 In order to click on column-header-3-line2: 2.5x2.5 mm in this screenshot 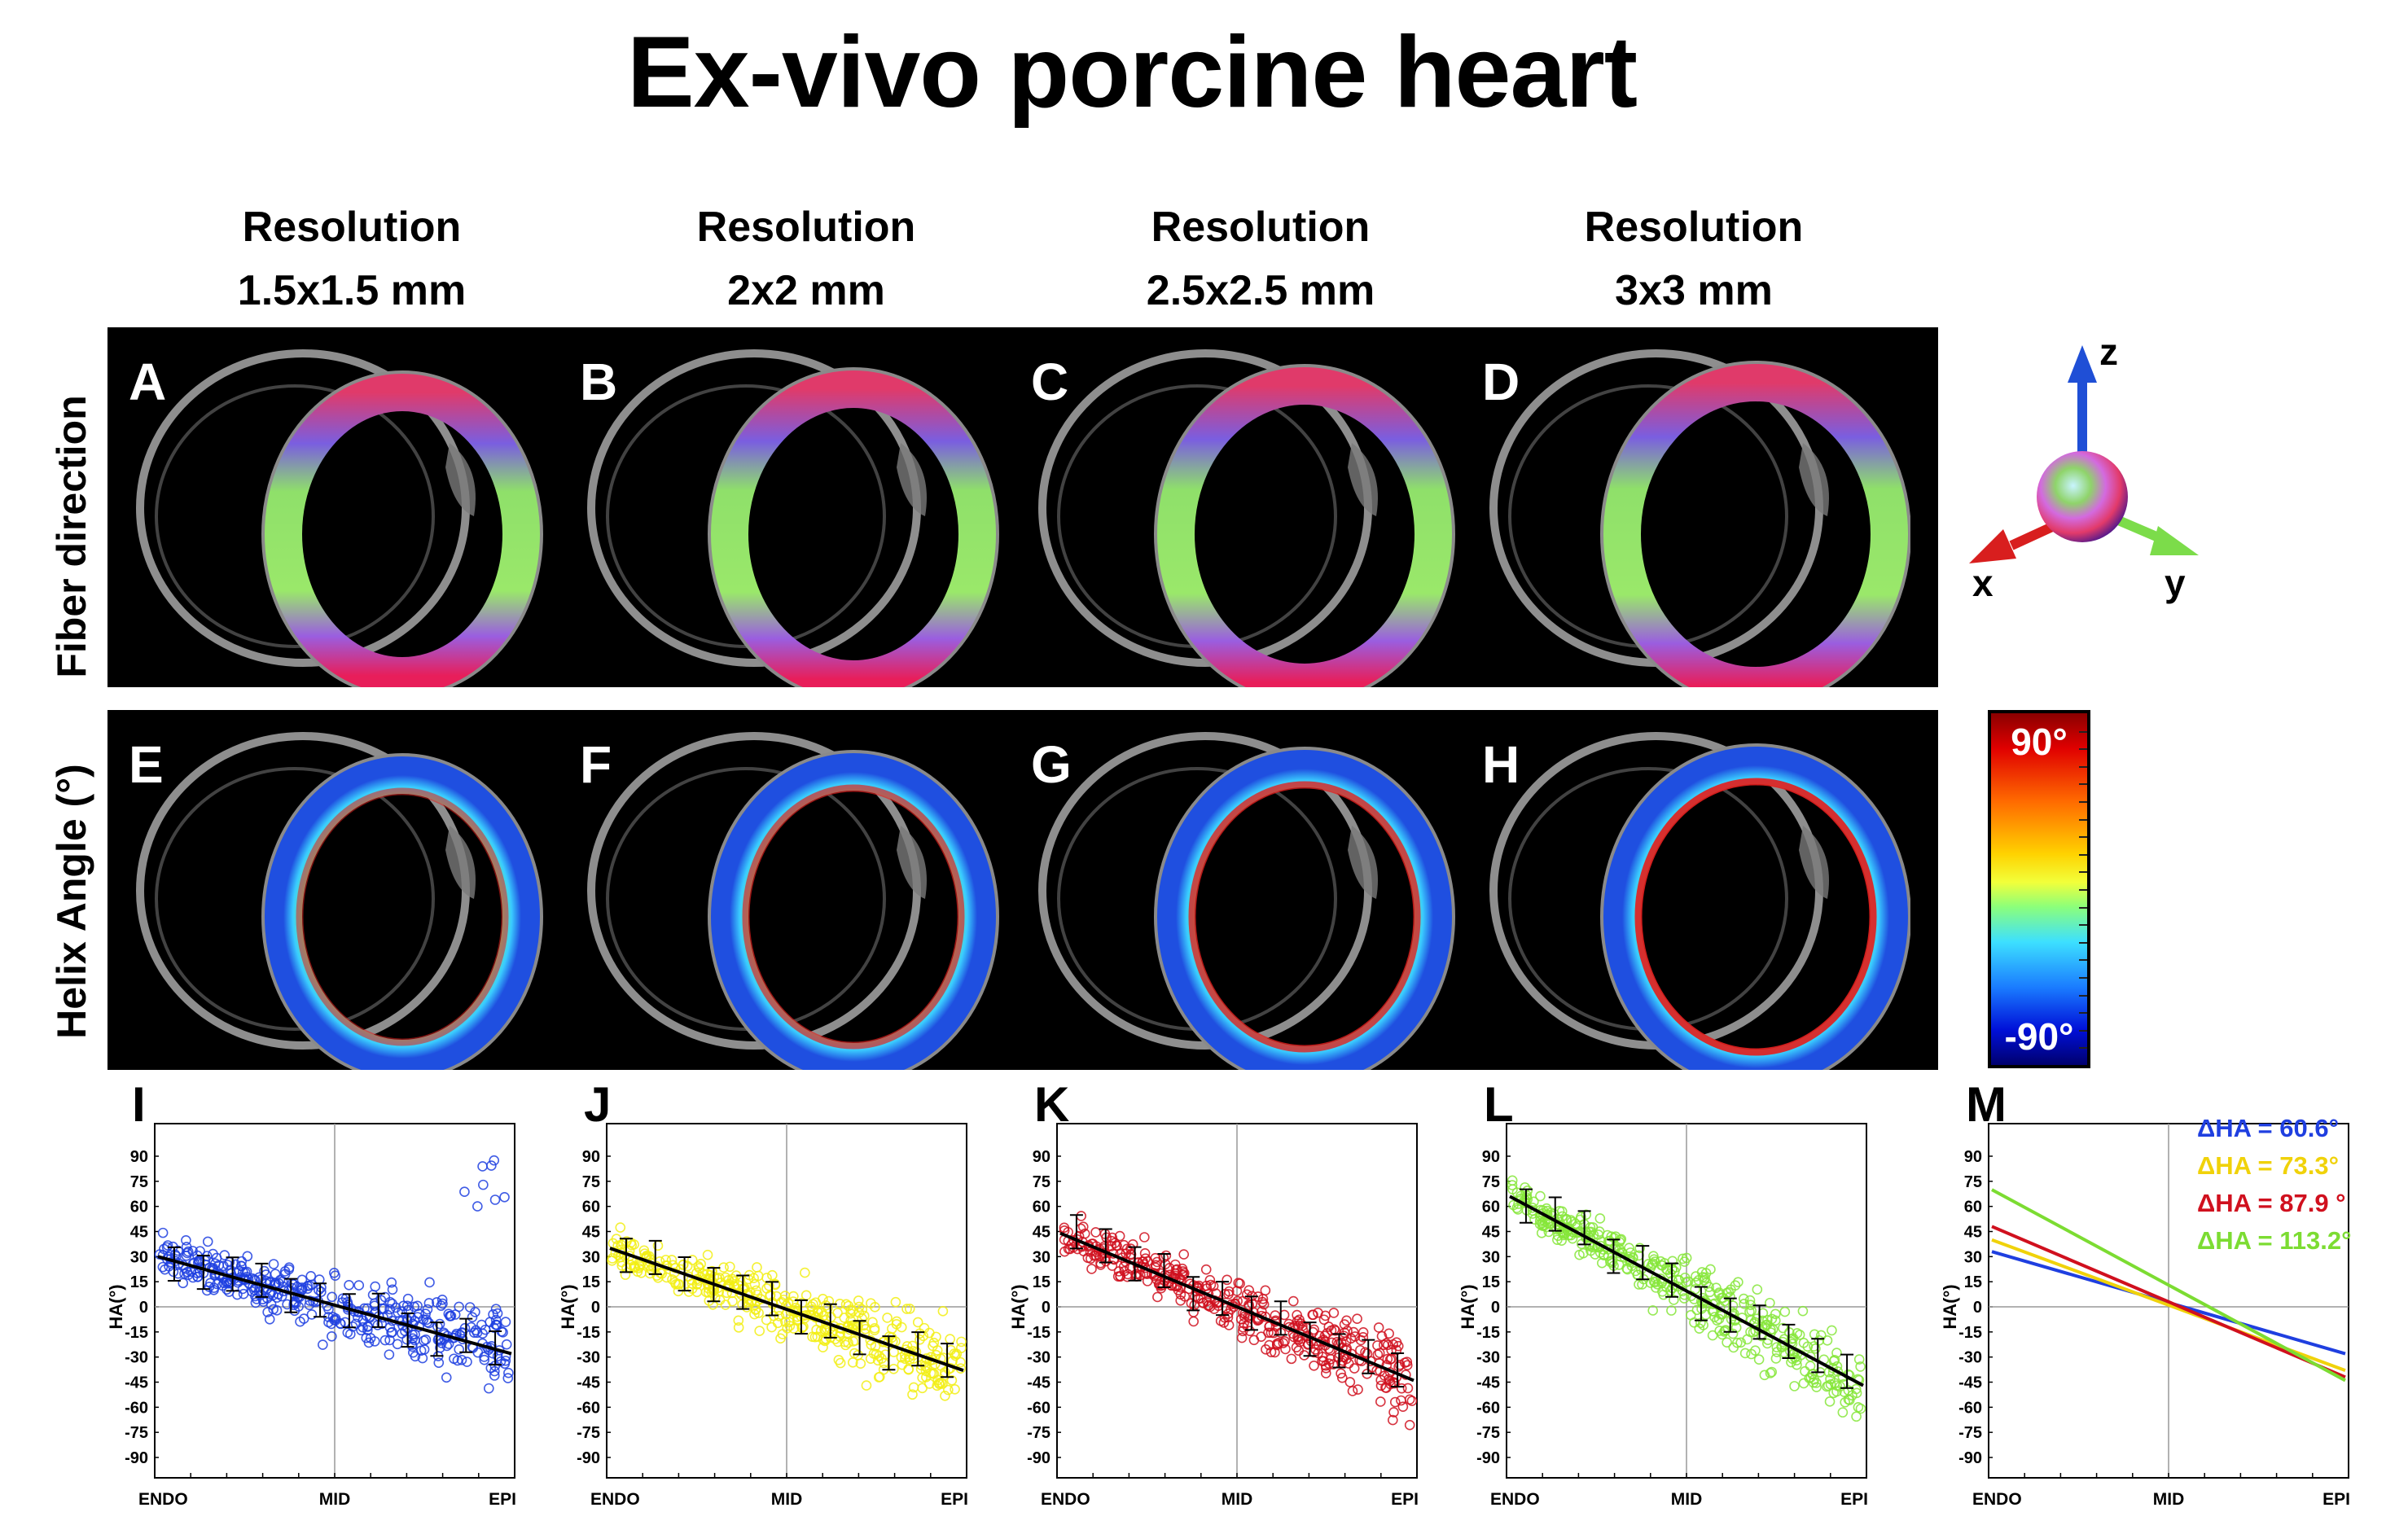, I will do `click(1260, 290)`.